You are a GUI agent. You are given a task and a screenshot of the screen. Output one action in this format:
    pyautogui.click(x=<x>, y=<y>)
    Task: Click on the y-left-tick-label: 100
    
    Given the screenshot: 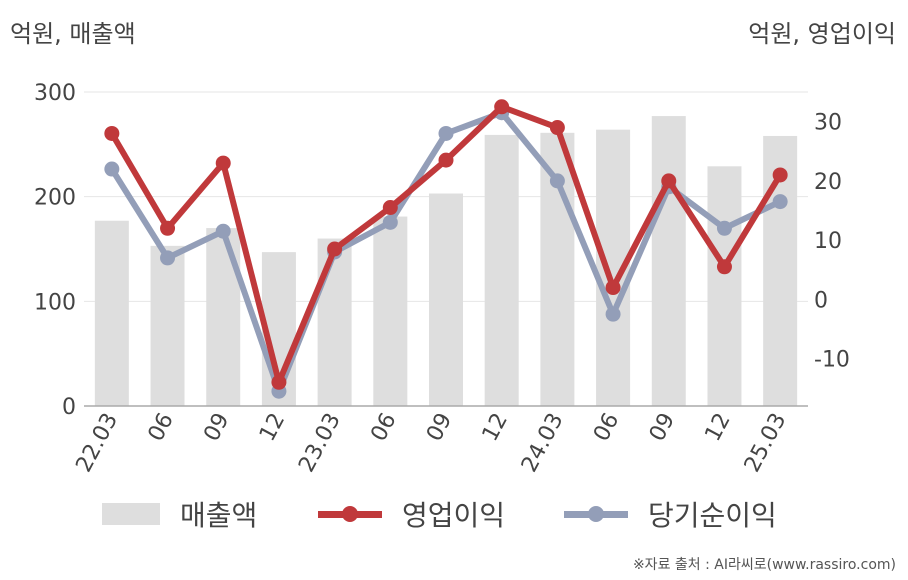 What is the action you would take?
    pyautogui.click(x=55, y=302)
    